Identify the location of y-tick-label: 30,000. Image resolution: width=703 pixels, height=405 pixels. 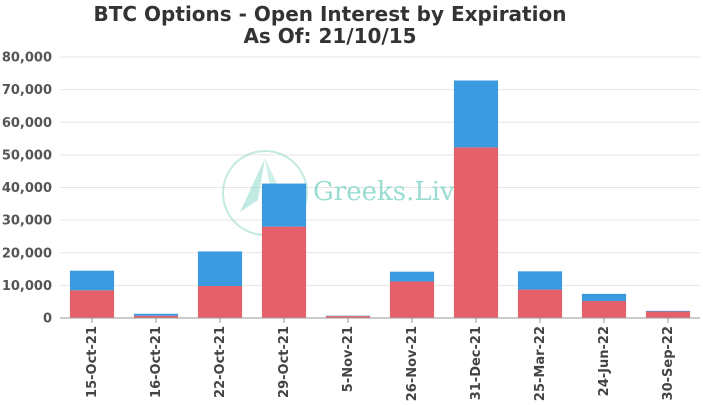
(27, 221).